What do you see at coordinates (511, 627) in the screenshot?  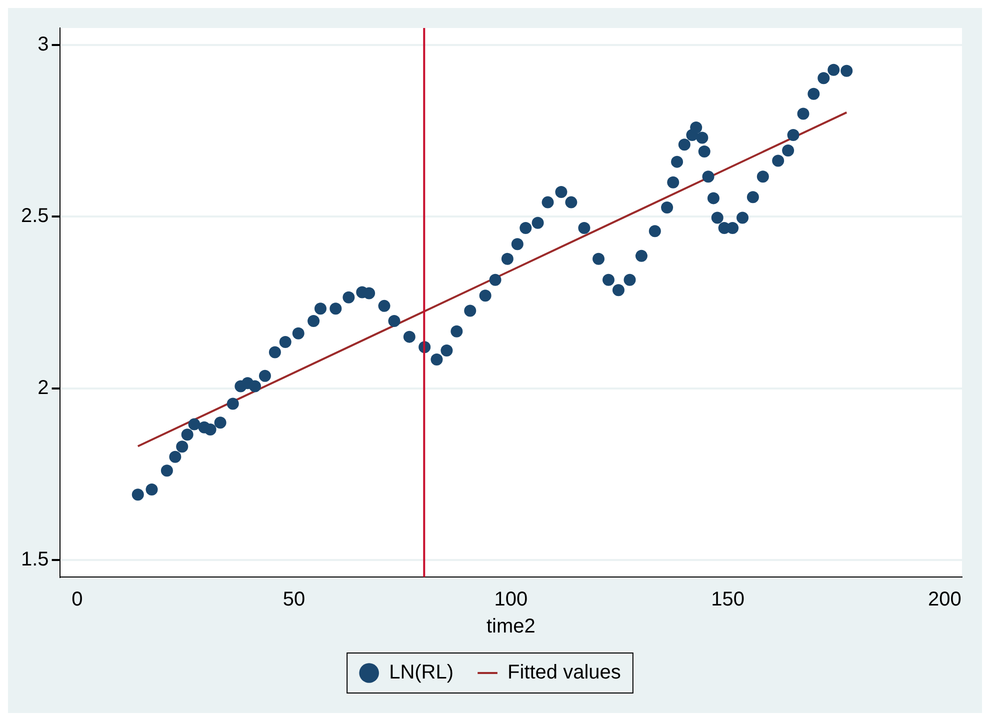 I see `x-axis-title: time2` at bounding box center [511, 627].